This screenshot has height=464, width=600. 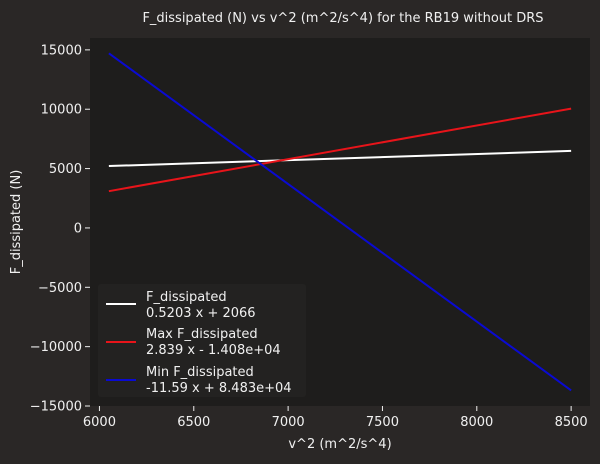 What do you see at coordinates (382, 422) in the screenshot?
I see `x-tick-label: 7500` at bounding box center [382, 422].